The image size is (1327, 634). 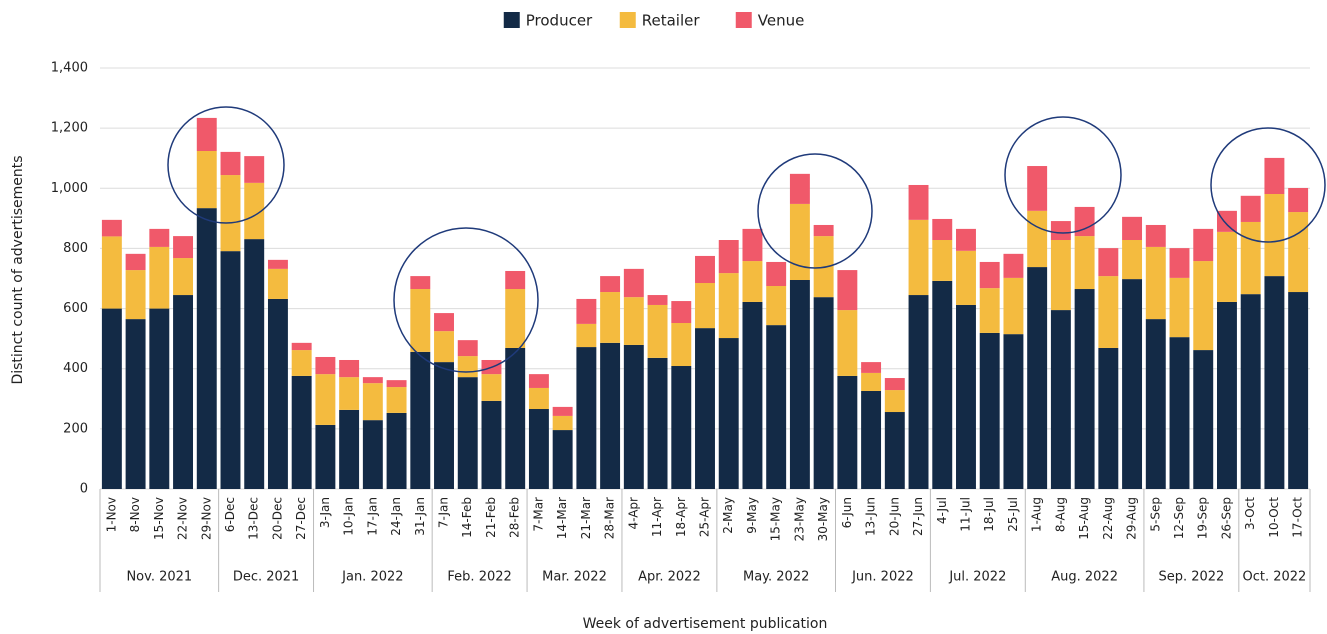 What do you see at coordinates (277, 518) in the screenshot?
I see `x-tick-label: 20-Dec` at bounding box center [277, 518].